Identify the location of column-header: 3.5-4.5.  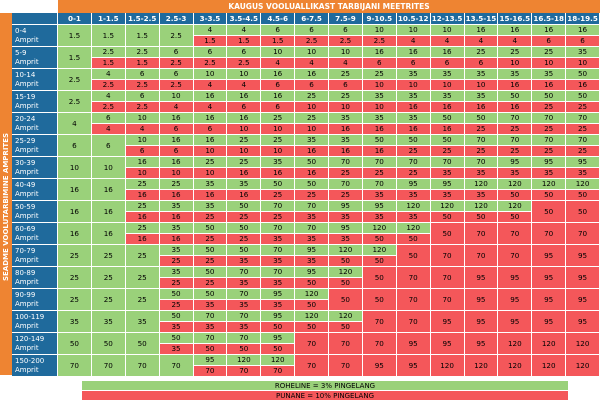
(244, 19).